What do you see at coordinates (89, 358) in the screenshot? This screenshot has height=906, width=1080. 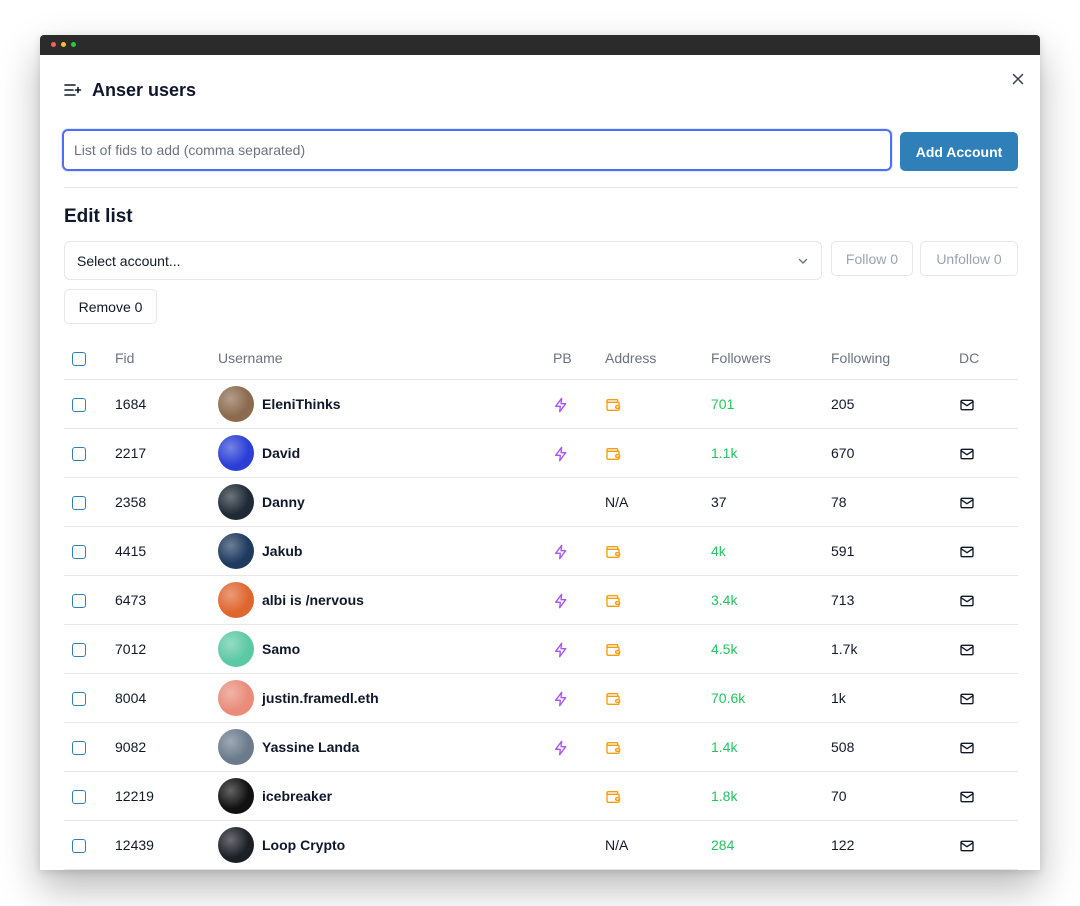 I see `header-select-all` at bounding box center [89, 358].